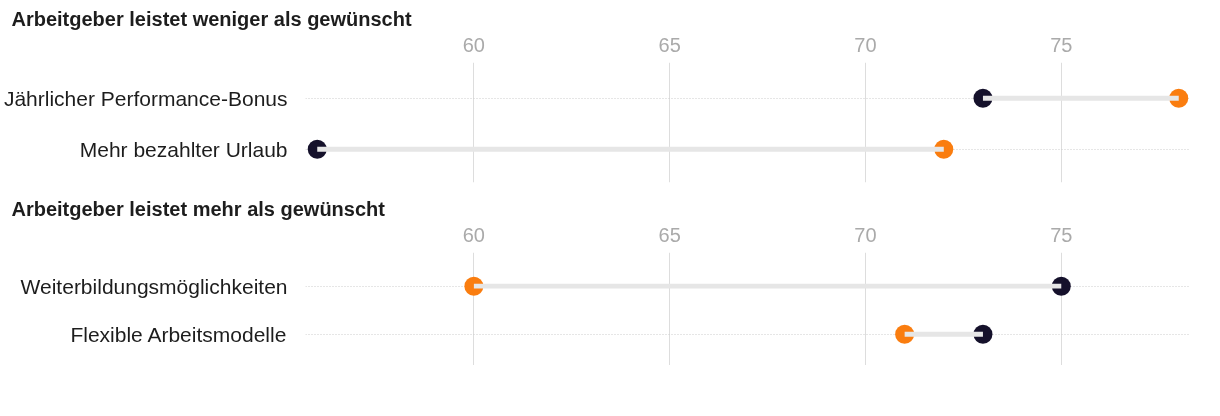 The height and width of the screenshot is (416, 1220). What do you see at coordinates (211, 18) in the screenshot?
I see `chart-title: Arbeitgeber leistet weniger als gewünscht` at bounding box center [211, 18].